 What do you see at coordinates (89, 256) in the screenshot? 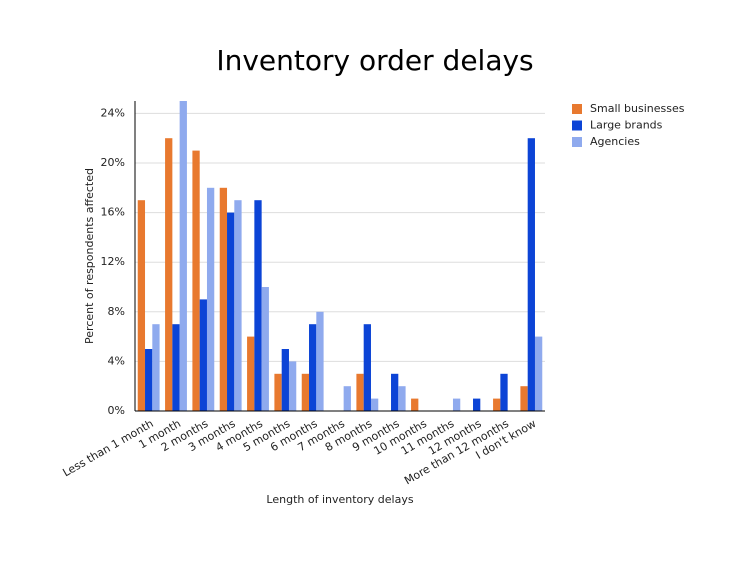
I see `y-axis-title: Percent of respondents affected` at bounding box center [89, 256].